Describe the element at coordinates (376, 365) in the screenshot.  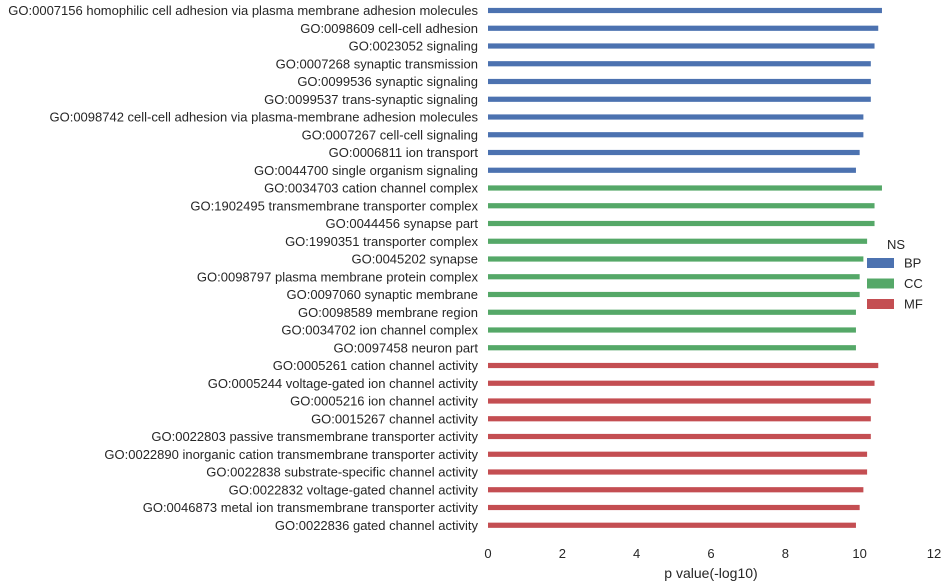
I see `category-label: GO:0005261 cation channel activity` at that location.